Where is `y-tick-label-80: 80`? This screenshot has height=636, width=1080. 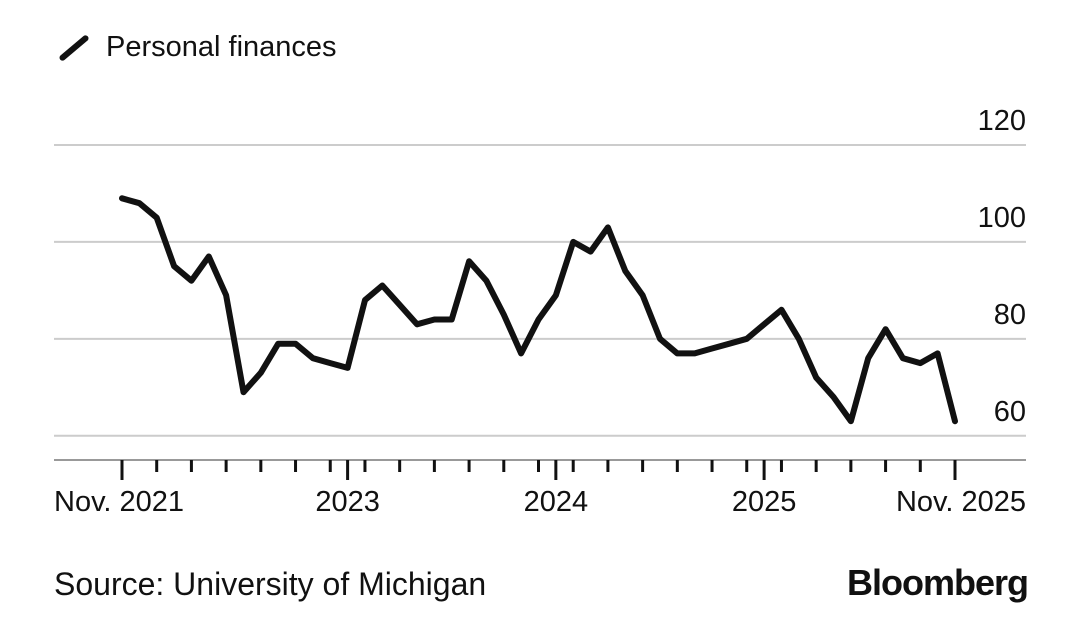 y-tick-label-80: 80 is located at coordinates (1010, 315).